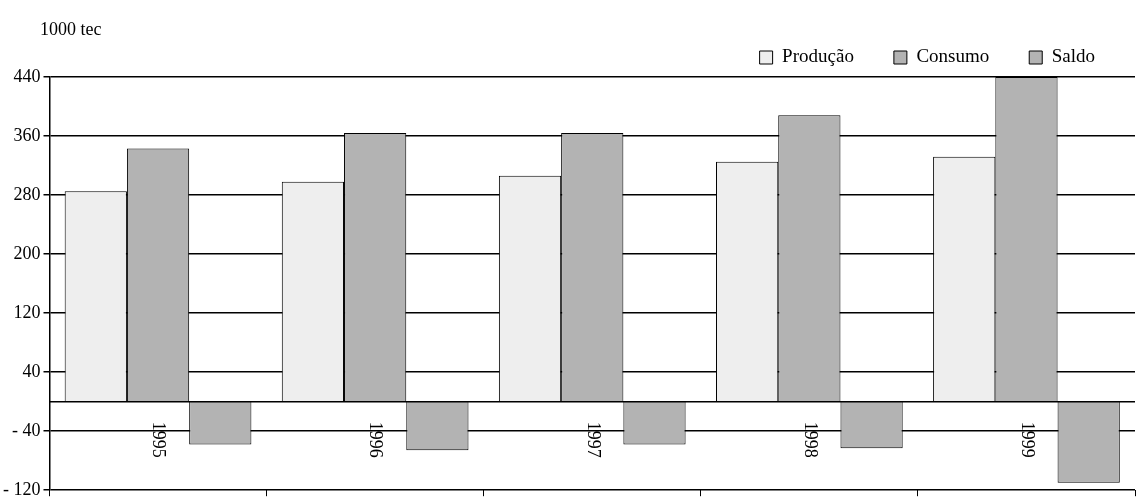 The width and height of the screenshot is (1138, 504). I want to click on y-axis-title: 1000 tec, so click(71, 28).